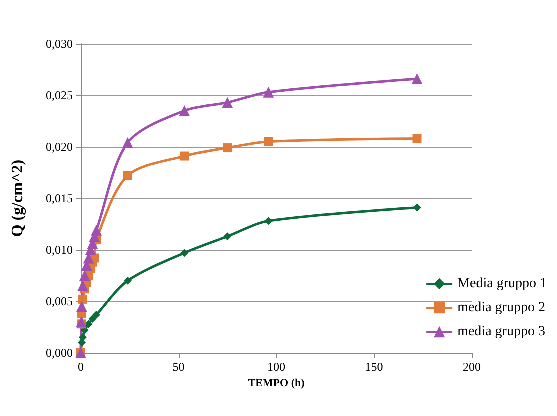  What do you see at coordinates (503, 284) in the screenshot?
I see `legend-label: Media gruppo 1` at bounding box center [503, 284].